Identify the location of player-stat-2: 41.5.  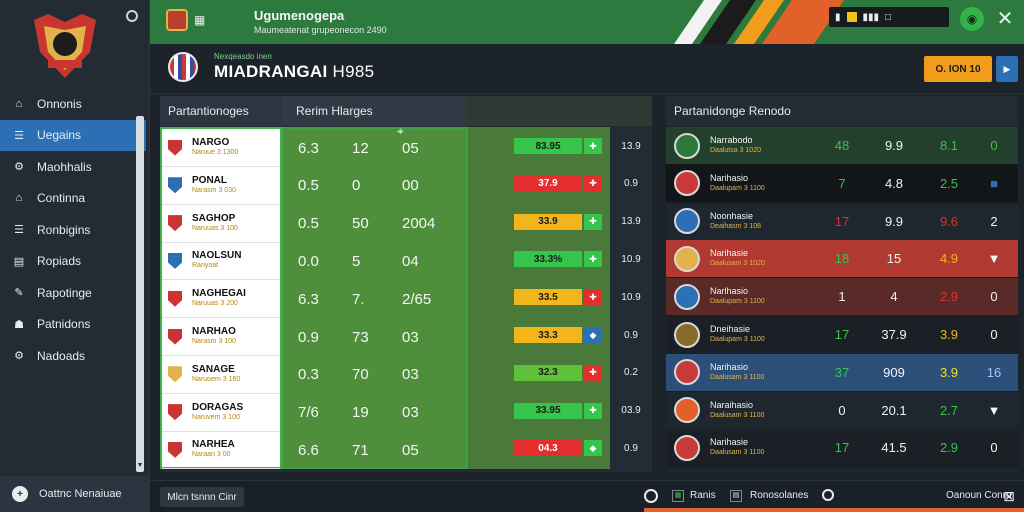
(894, 448).